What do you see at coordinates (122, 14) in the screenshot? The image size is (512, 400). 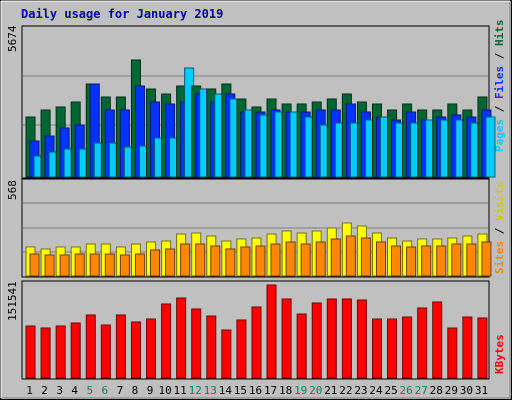 I see `chart-title: Daily usage for January 2019` at bounding box center [122, 14].